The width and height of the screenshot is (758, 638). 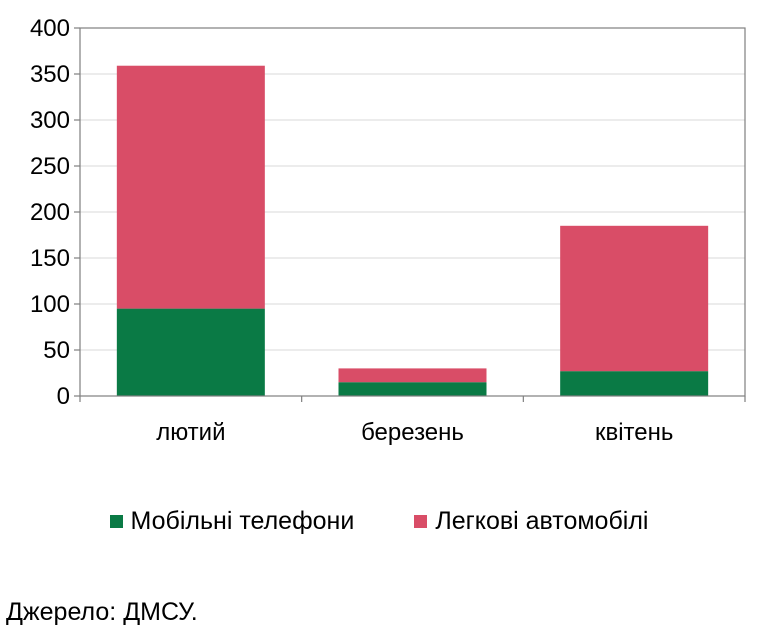 What do you see at coordinates (634, 432) in the screenshot?
I see `x-tick-label-2: квітень` at bounding box center [634, 432].